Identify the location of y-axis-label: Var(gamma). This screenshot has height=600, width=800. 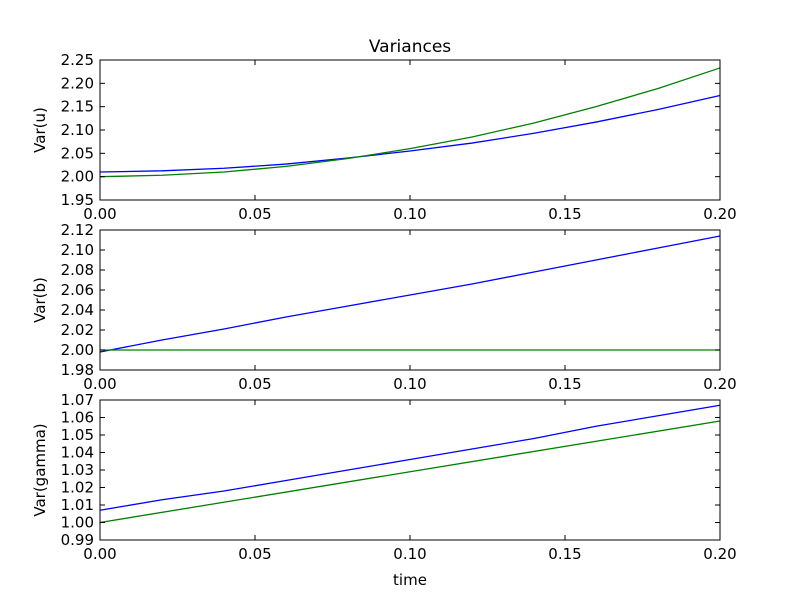
(40, 469).